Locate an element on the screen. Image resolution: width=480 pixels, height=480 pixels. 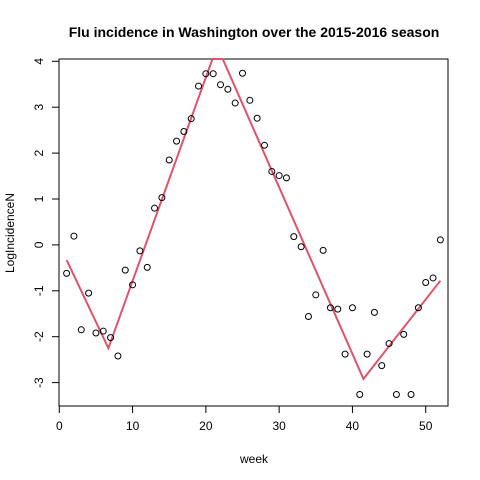
x-axis: 0 10 20 30 40 50 is located at coordinates (244, 419).